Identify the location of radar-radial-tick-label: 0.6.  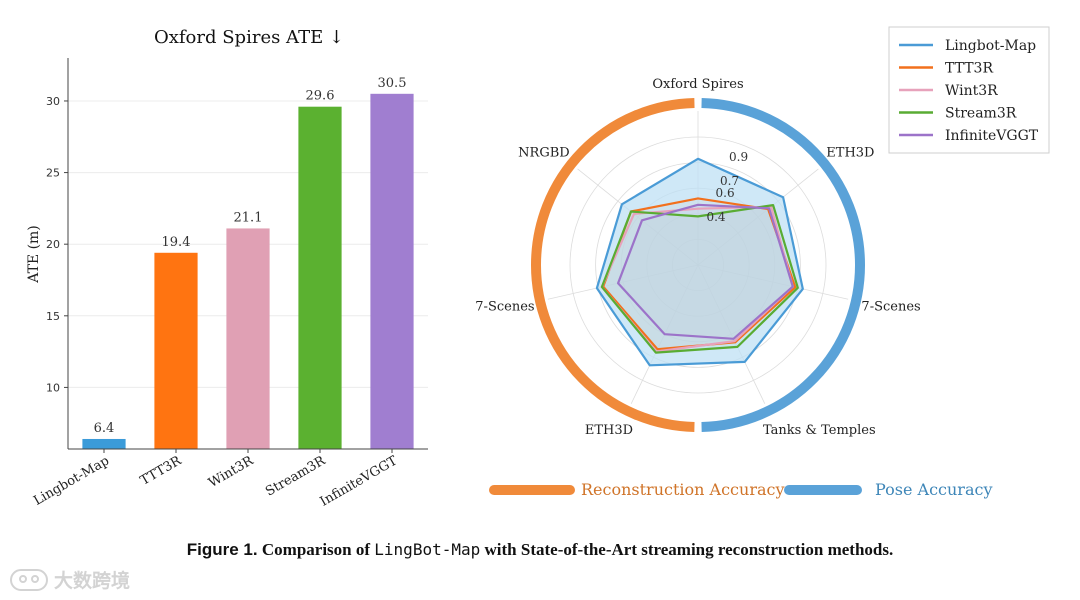
(725, 193).